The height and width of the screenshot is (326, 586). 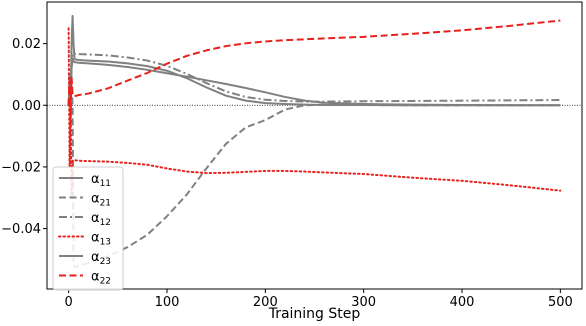 I want to click on x-axis-label: Training Step, so click(x=314, y=314).